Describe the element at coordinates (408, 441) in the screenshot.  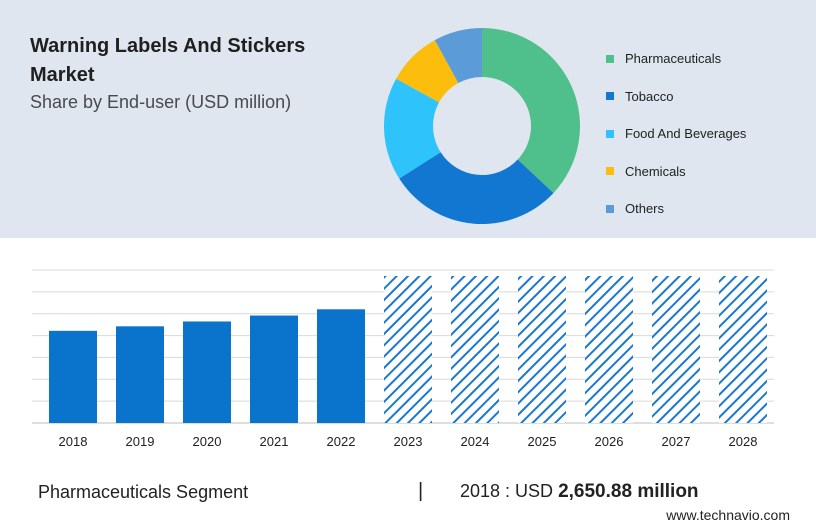
I see `x-tick-label: 2023` at that location.